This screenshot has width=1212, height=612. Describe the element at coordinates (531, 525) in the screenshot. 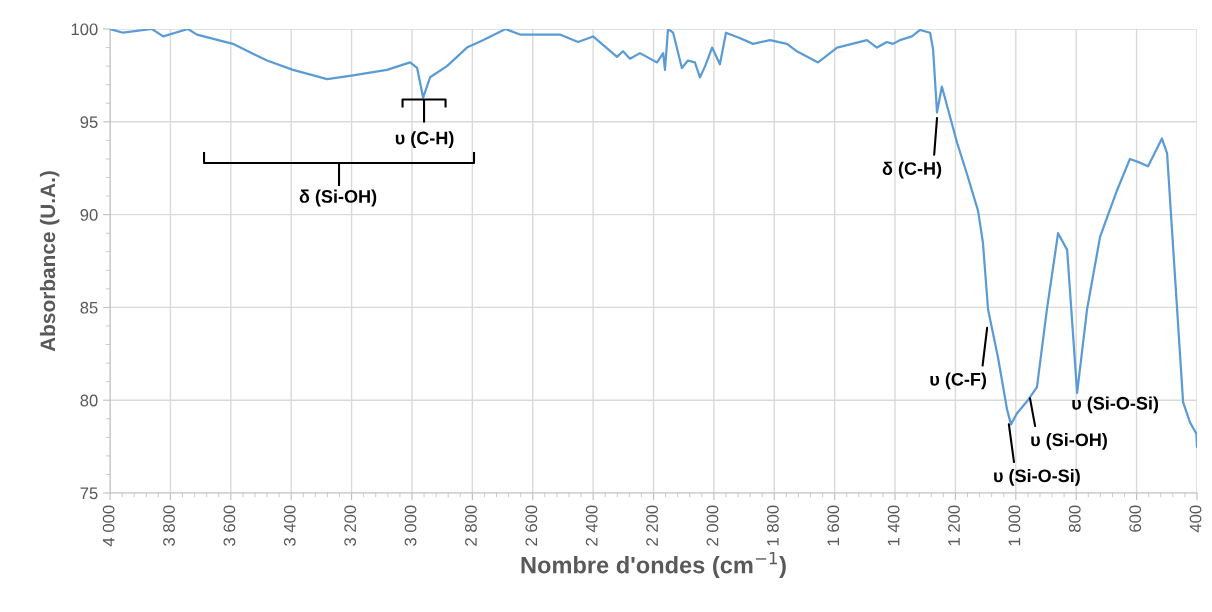

I see `x-tick-label: 2 600` at that location.